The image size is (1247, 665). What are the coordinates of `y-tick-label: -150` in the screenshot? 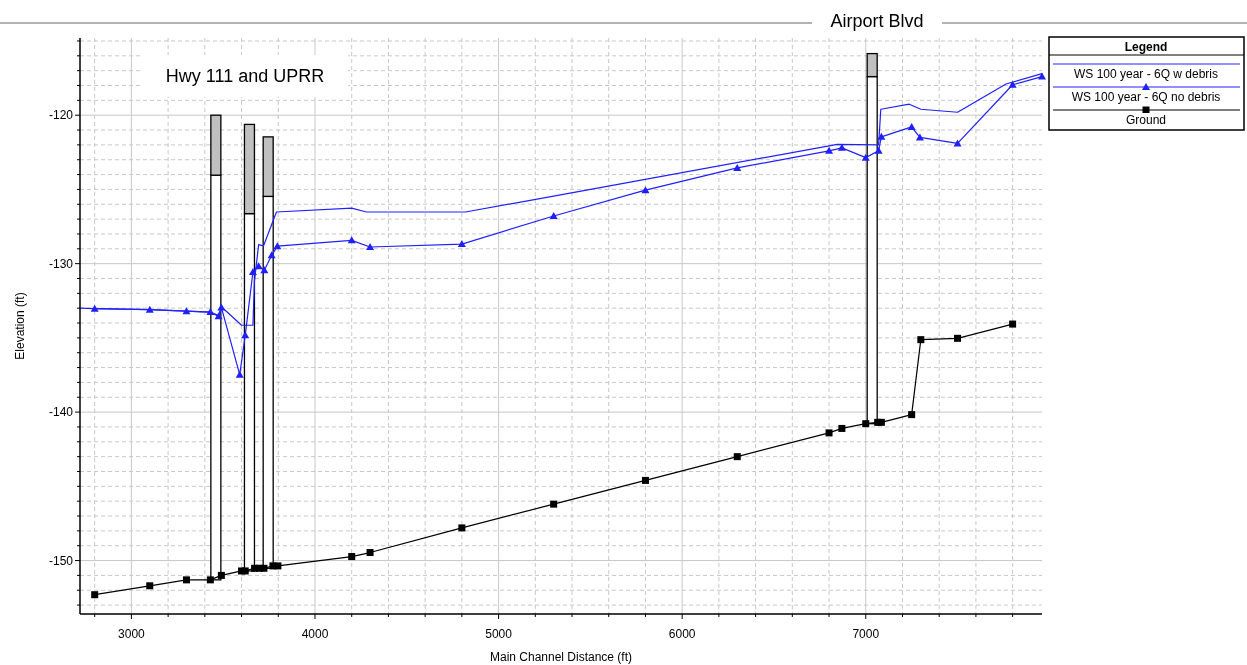 It's located at (61, 560).